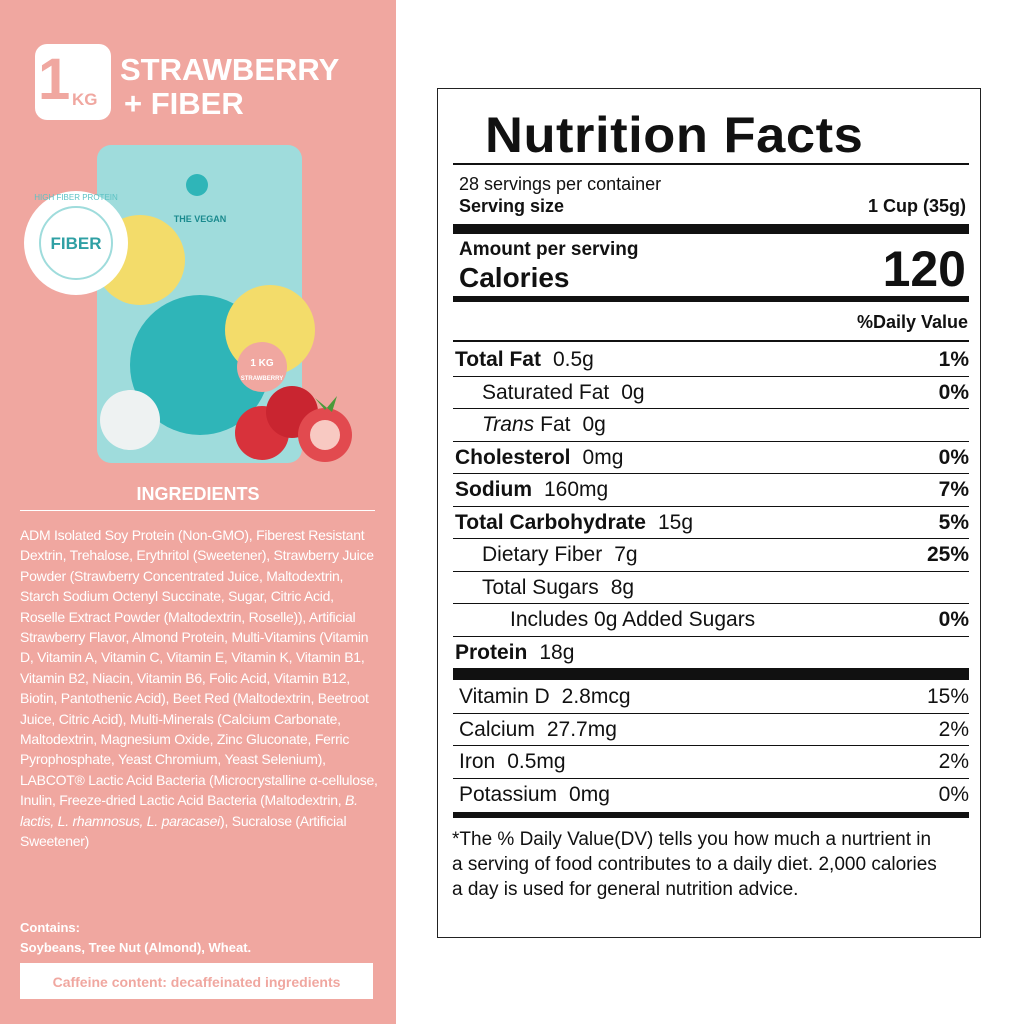 This screenshot has width=1024, height=1024. Describe the element at coordinates (924, 269) in the screenshot. I see `calories: 120` at that location.